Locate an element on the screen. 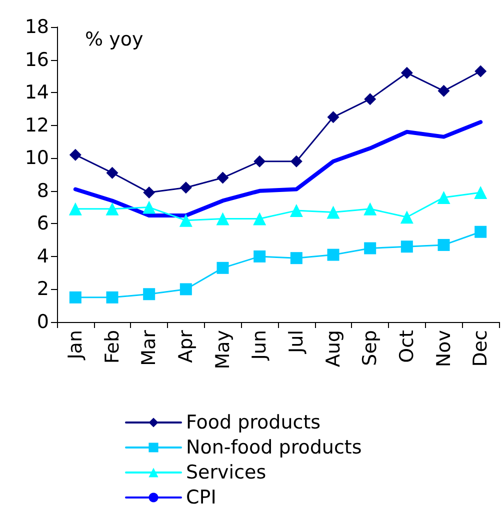 The width and height of the screenshot is (501, 521). x-tick-label: Mar is located at coordinates (149, 348).